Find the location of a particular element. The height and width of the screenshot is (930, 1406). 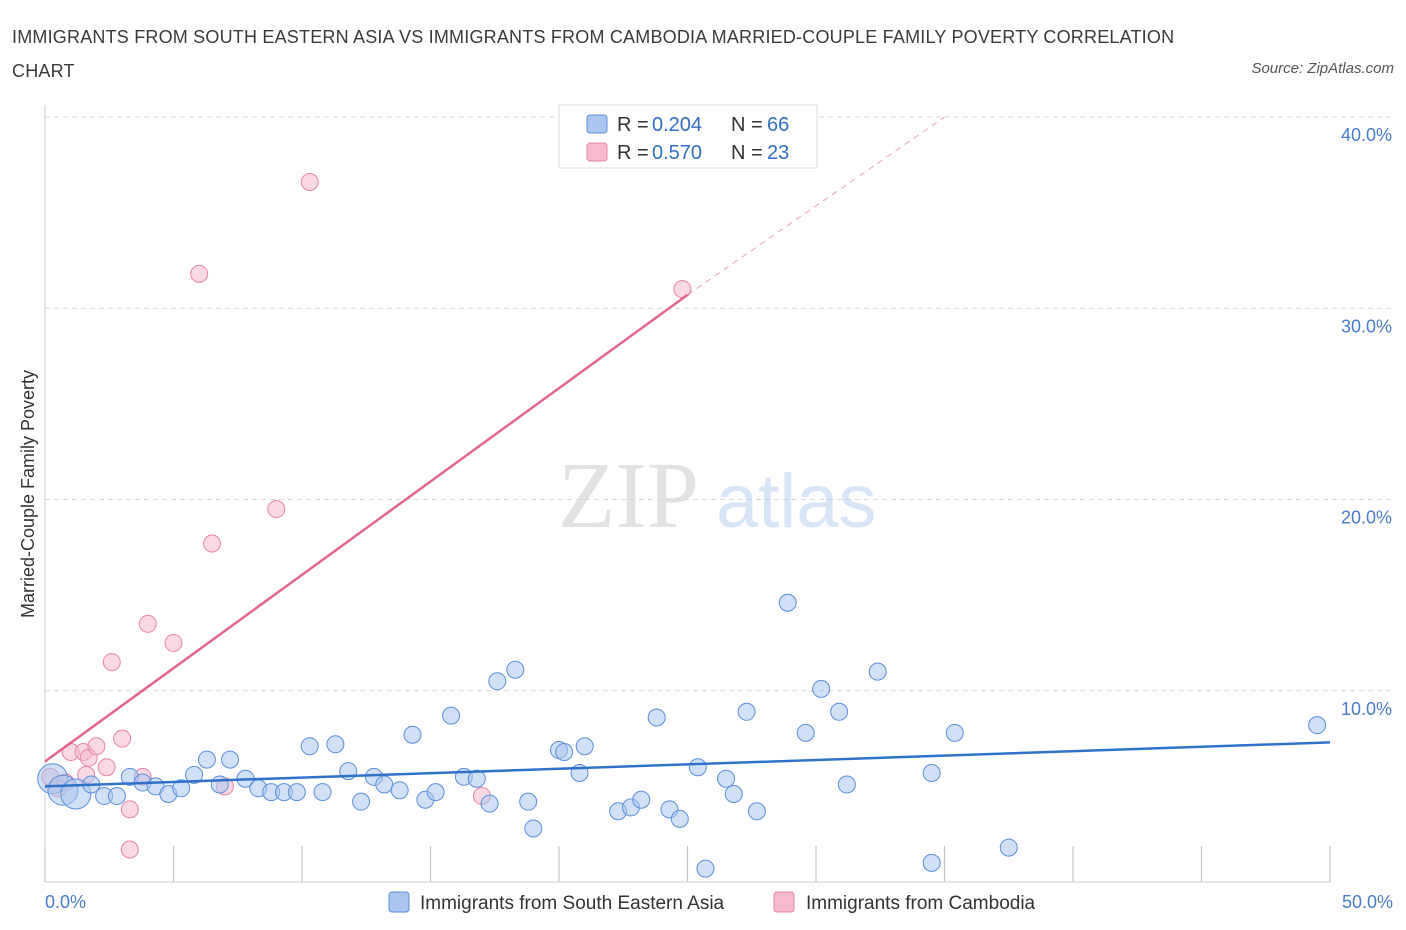

legend-r-value-2: 0.570 is located at coordinates (677, 153).